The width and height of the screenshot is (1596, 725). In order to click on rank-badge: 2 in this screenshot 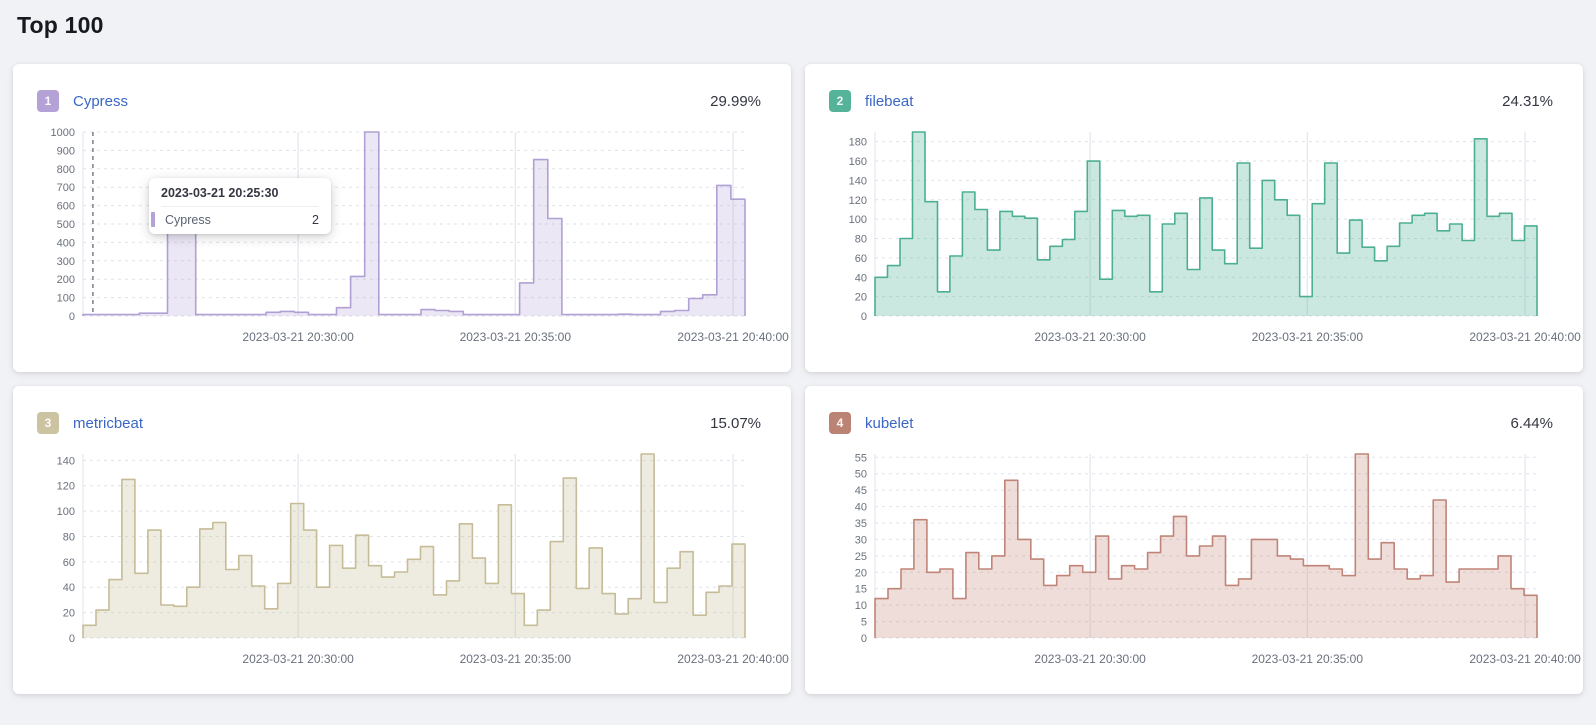, I will do `click(840, 101)`.